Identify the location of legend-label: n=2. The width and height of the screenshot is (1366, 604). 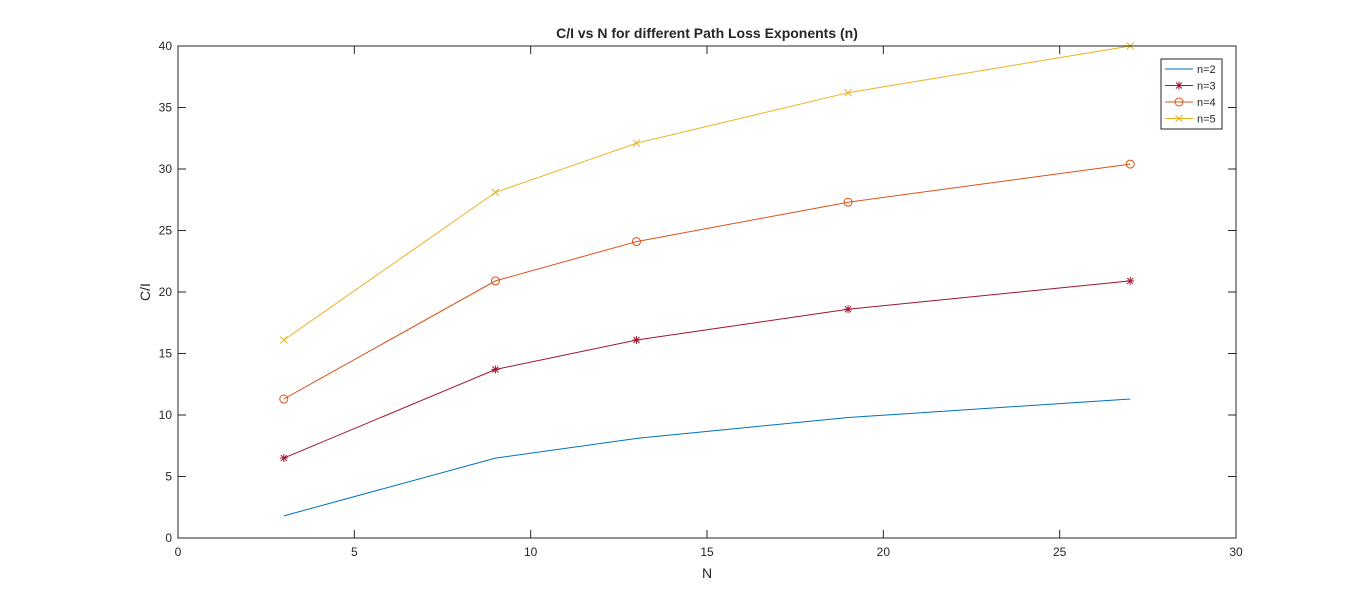
(1206, 70).